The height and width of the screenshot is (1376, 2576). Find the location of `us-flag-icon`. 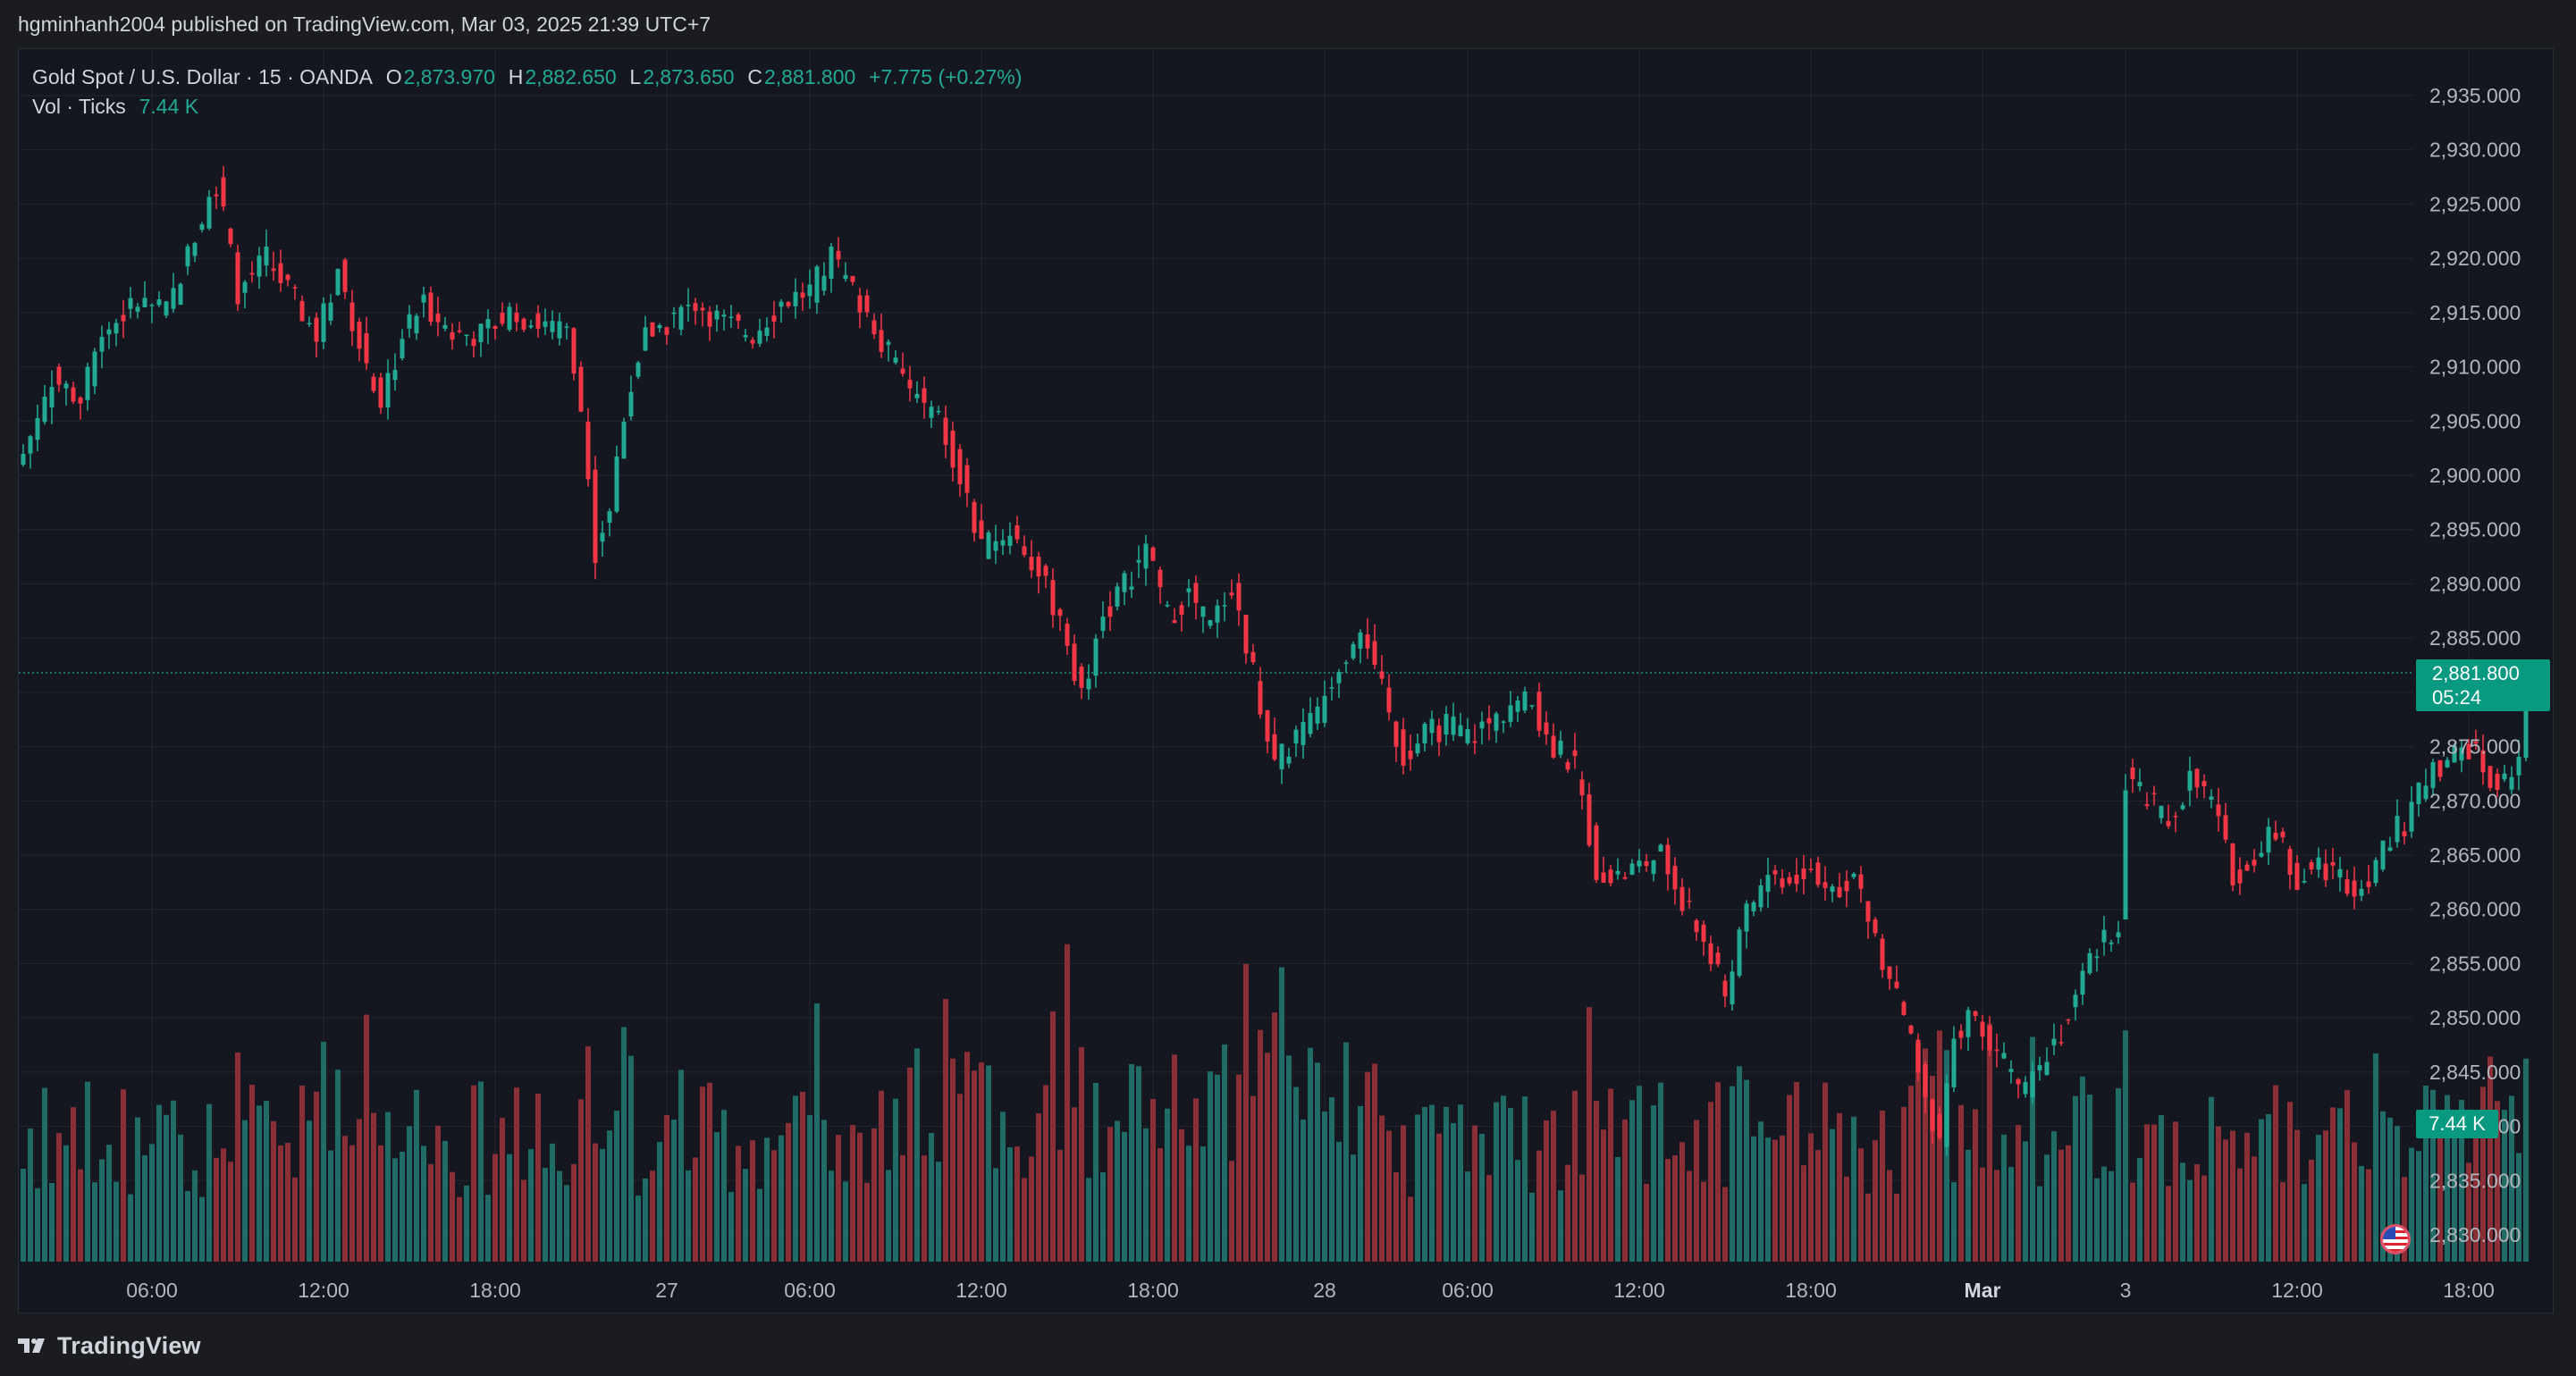

us-flag-icon is located at coordinates (2396, 1239).